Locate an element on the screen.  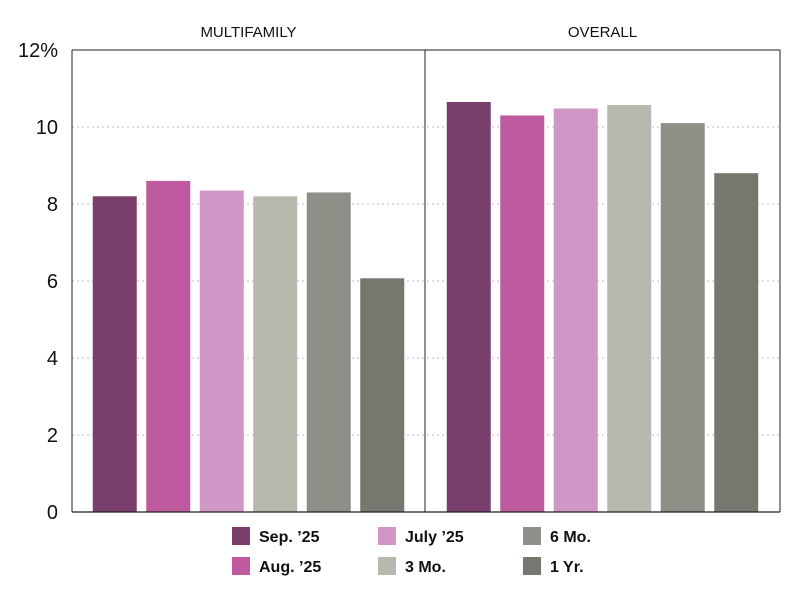
y-tick-label: 8 is located at coordinates (52, 205).